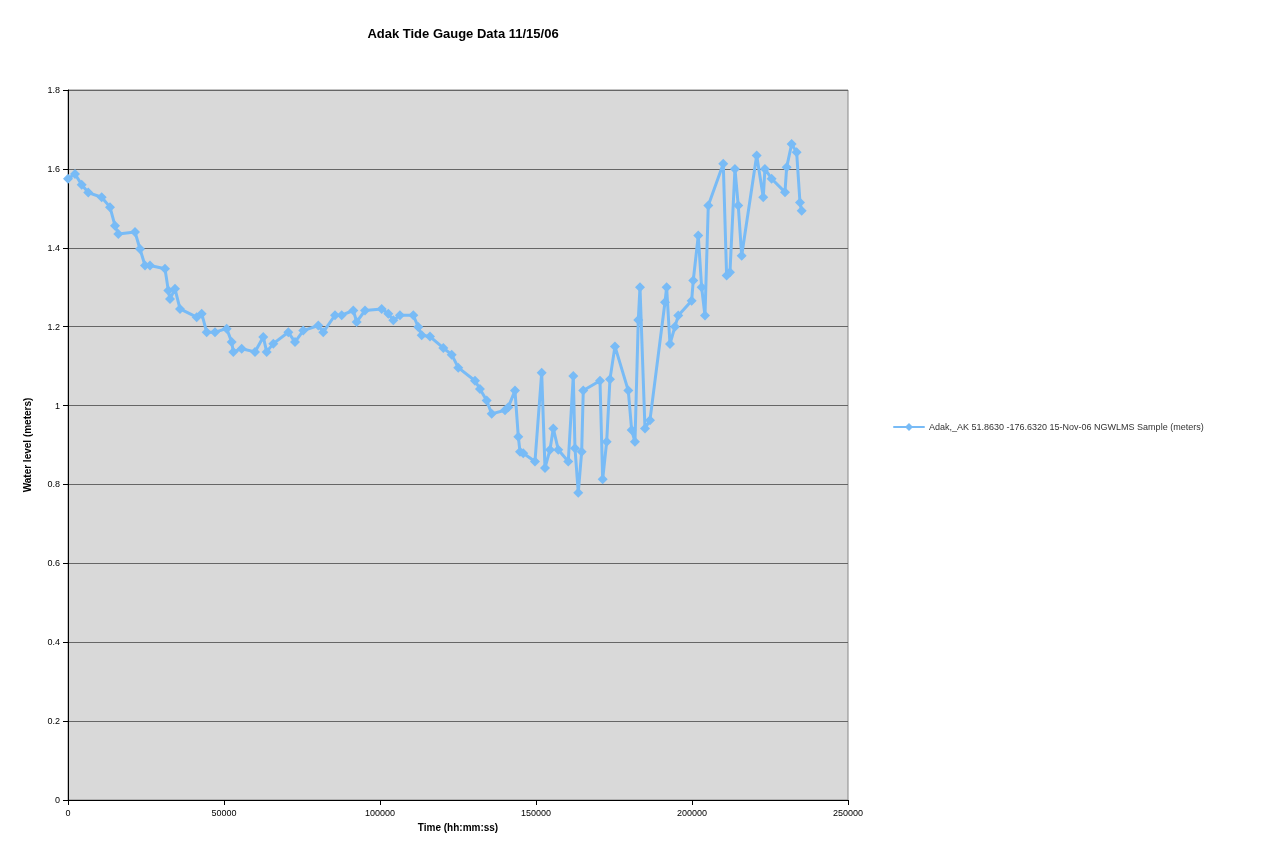 This screenshot has width=1263, height=854. I want to click on y-tick-label: 0, so click(57, 800).